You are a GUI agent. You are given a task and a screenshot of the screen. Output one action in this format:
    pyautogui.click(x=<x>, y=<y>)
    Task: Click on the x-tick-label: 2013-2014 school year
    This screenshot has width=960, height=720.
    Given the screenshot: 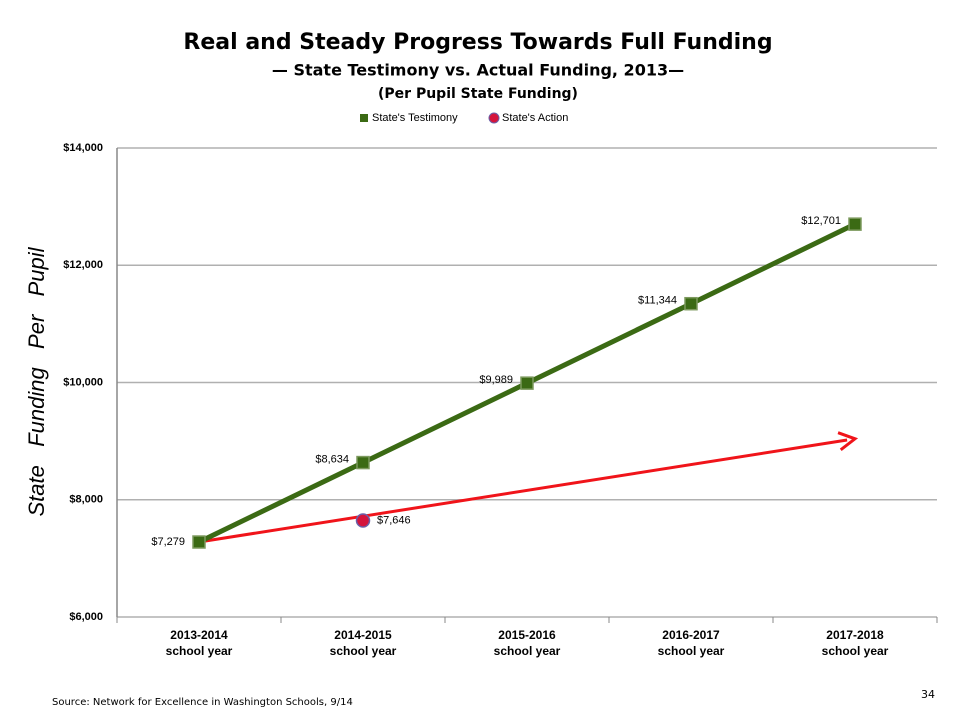 What is the action you would take?
    pyautogui.click(x=199, y=643)
    